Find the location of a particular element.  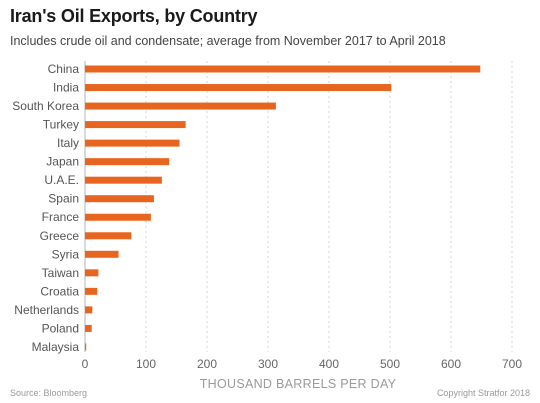

chart-title: Iran's Oil Exports, by Country is located at coordinates (134, 16).